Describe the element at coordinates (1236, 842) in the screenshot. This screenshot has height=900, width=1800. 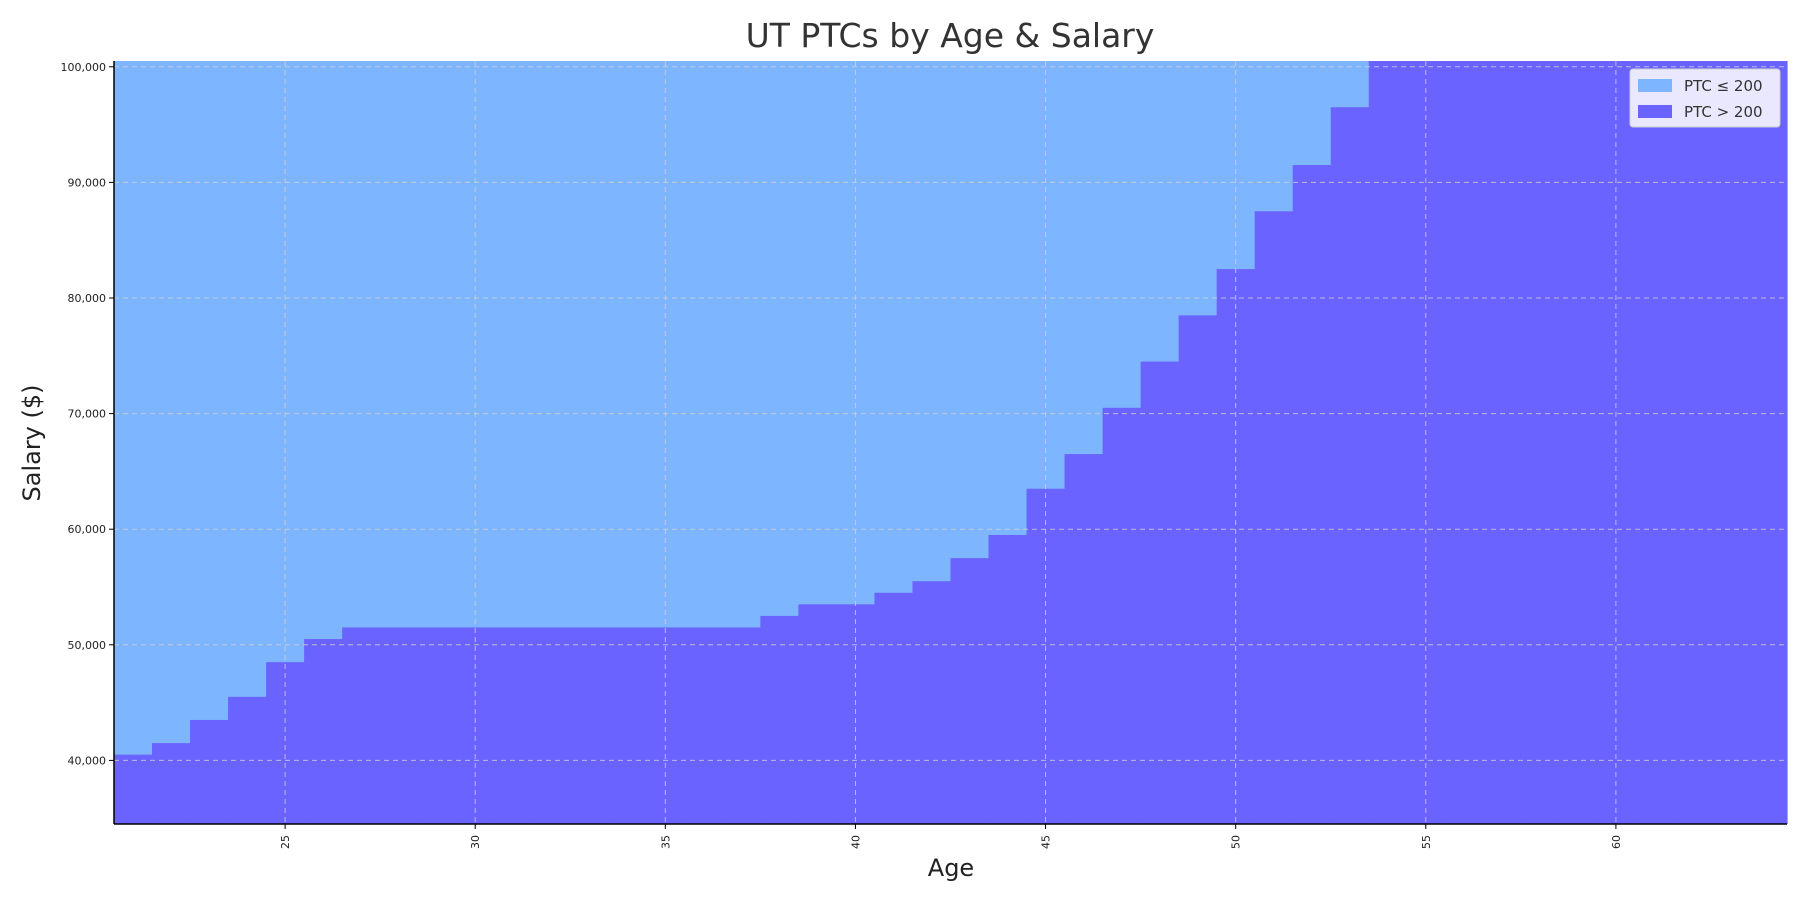
I see `x-tick-label: 50` at that location.